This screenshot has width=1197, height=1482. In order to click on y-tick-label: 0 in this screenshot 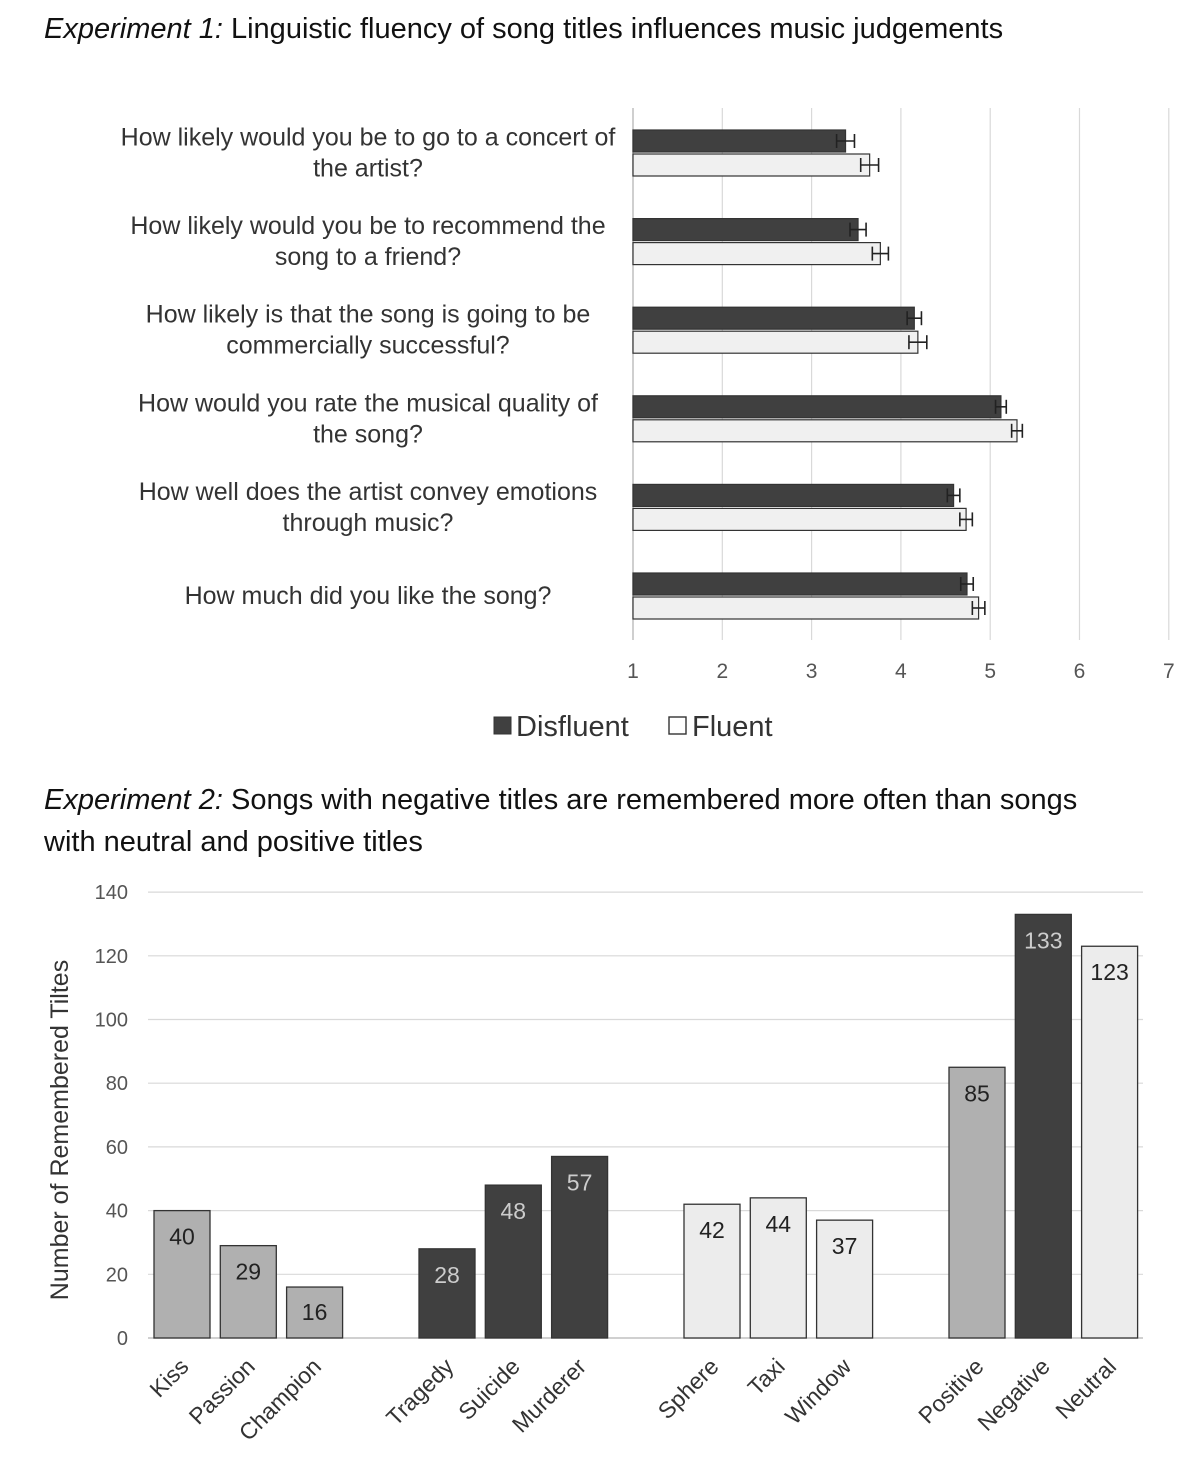, I will do `click(122, 1339)`.